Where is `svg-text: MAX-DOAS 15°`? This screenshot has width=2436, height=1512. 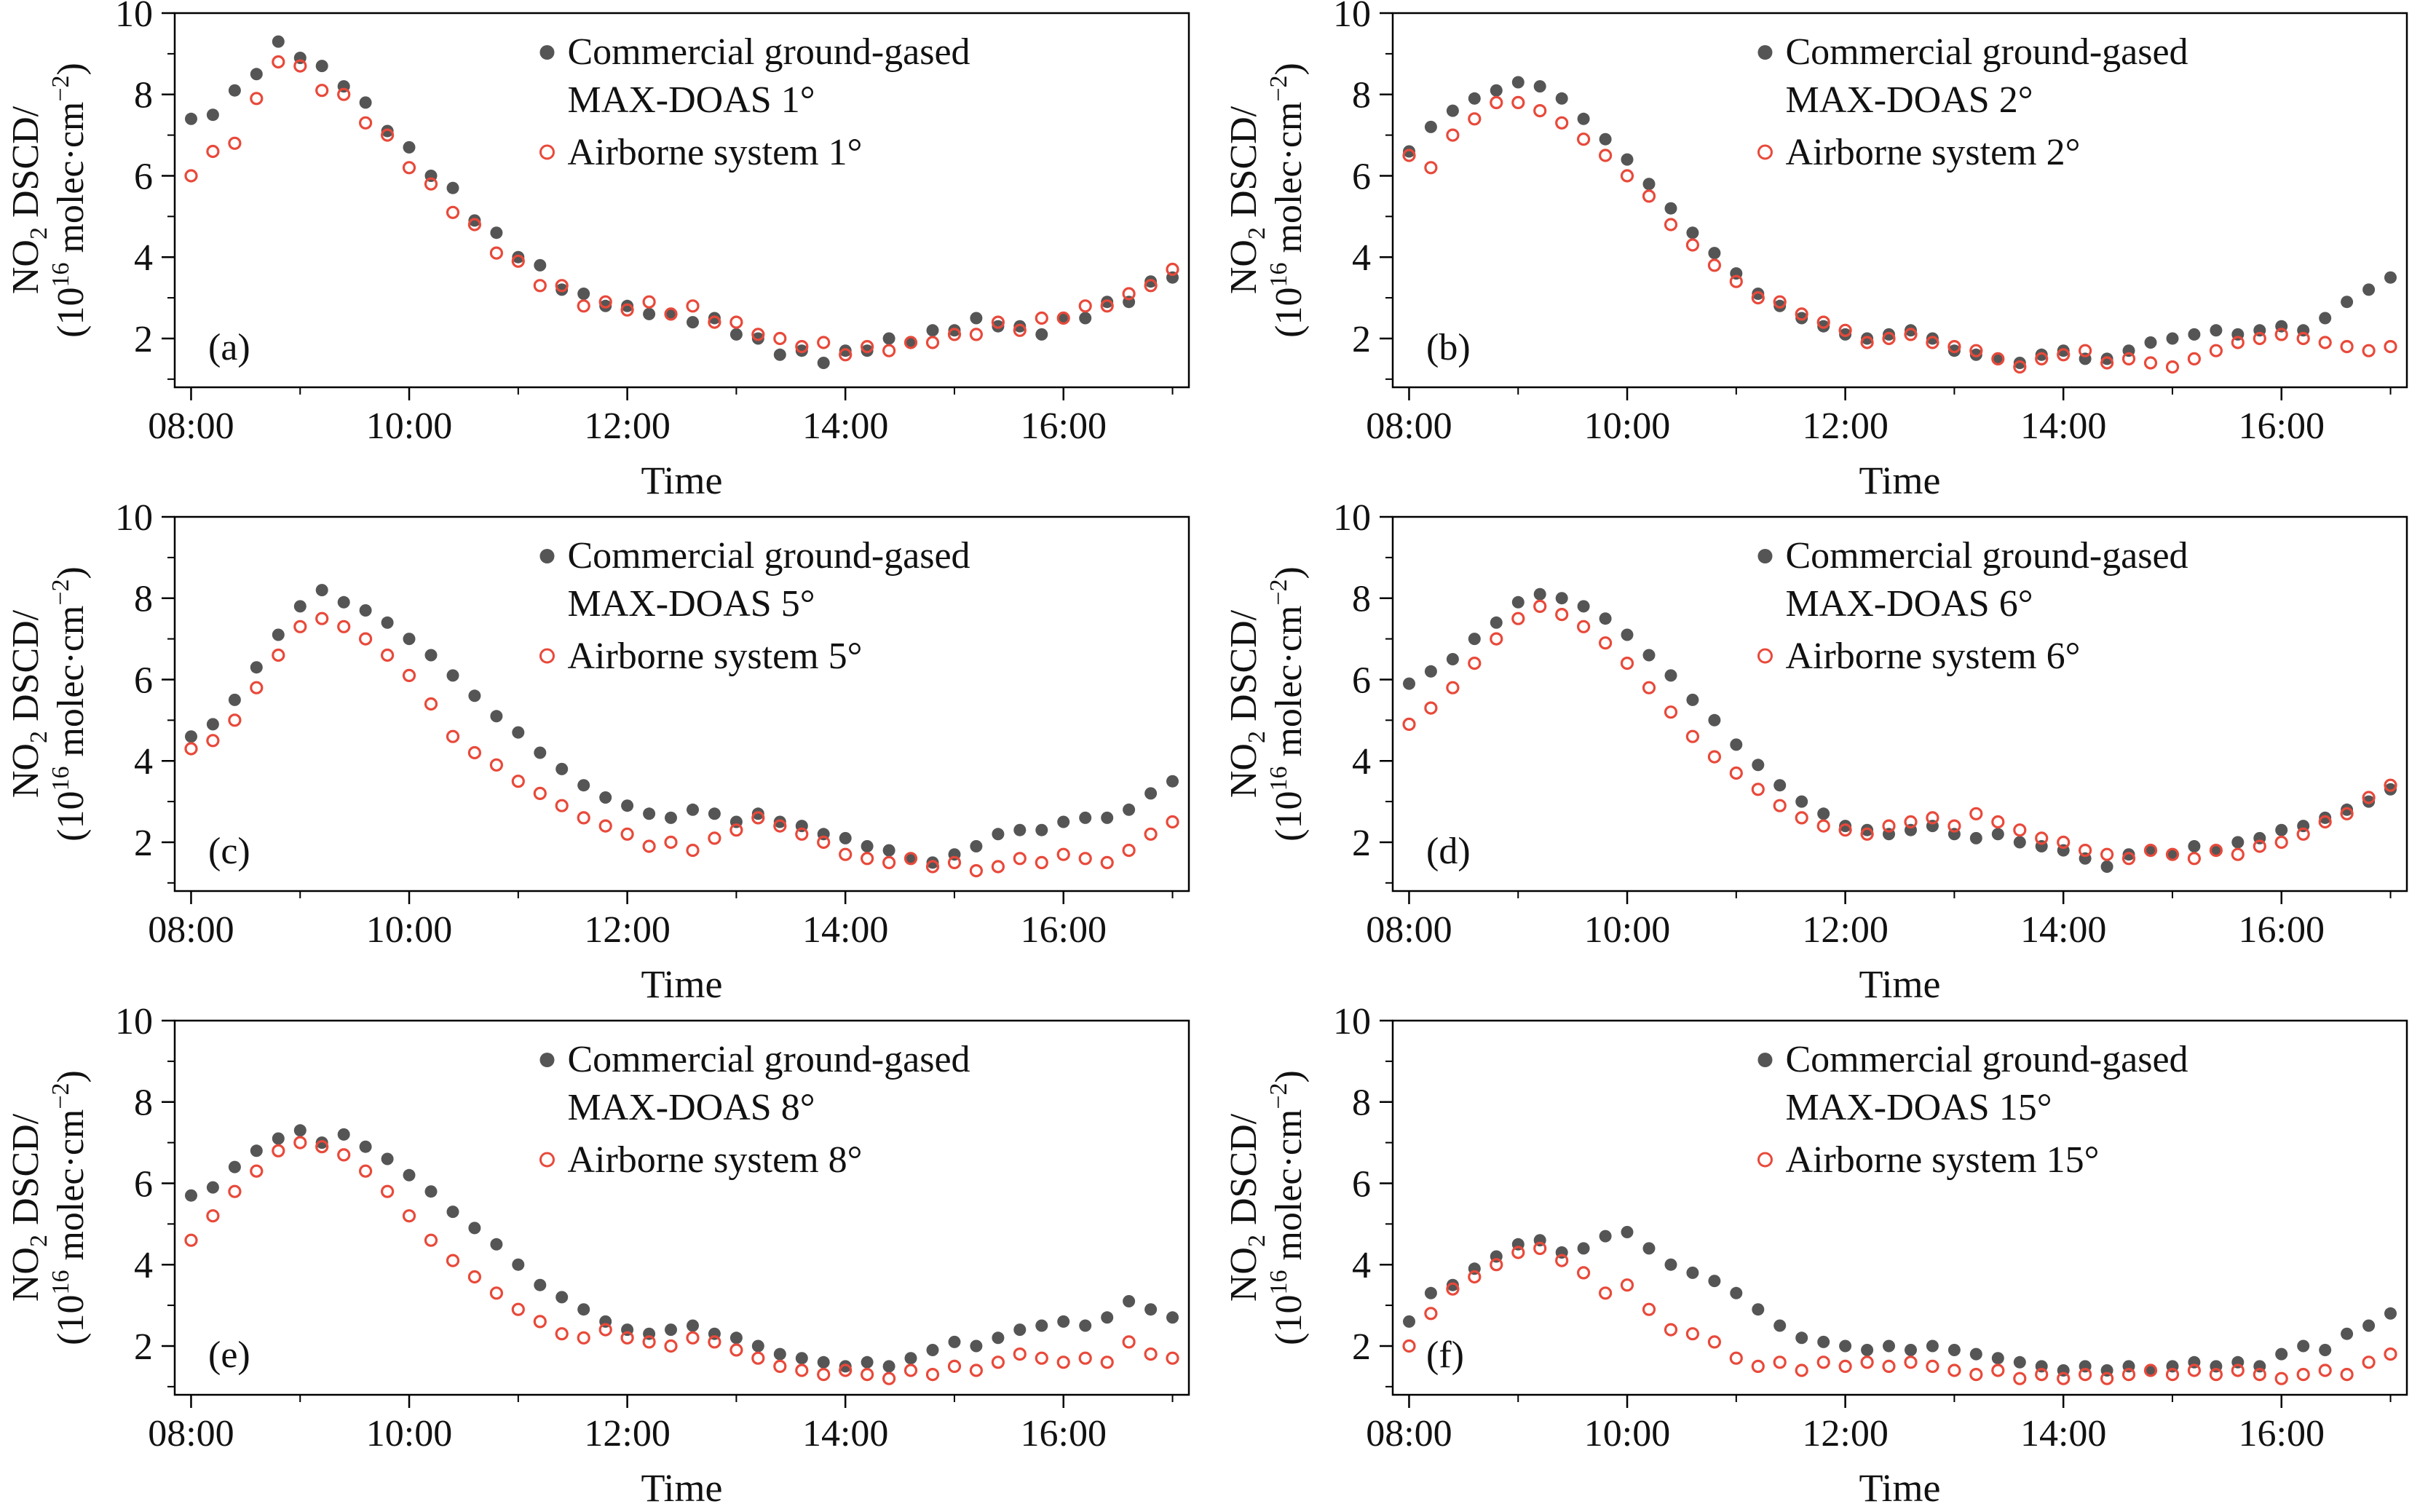 svg-text: MAX-DOAS 15° is located at coordinates (1918, 1107).